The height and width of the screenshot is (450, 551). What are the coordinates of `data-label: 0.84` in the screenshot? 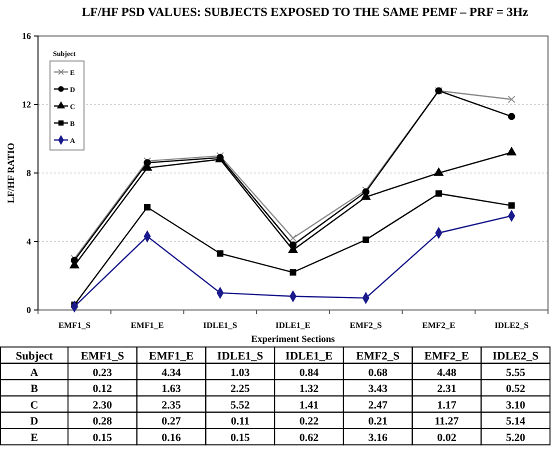 It's located at (309, 372).